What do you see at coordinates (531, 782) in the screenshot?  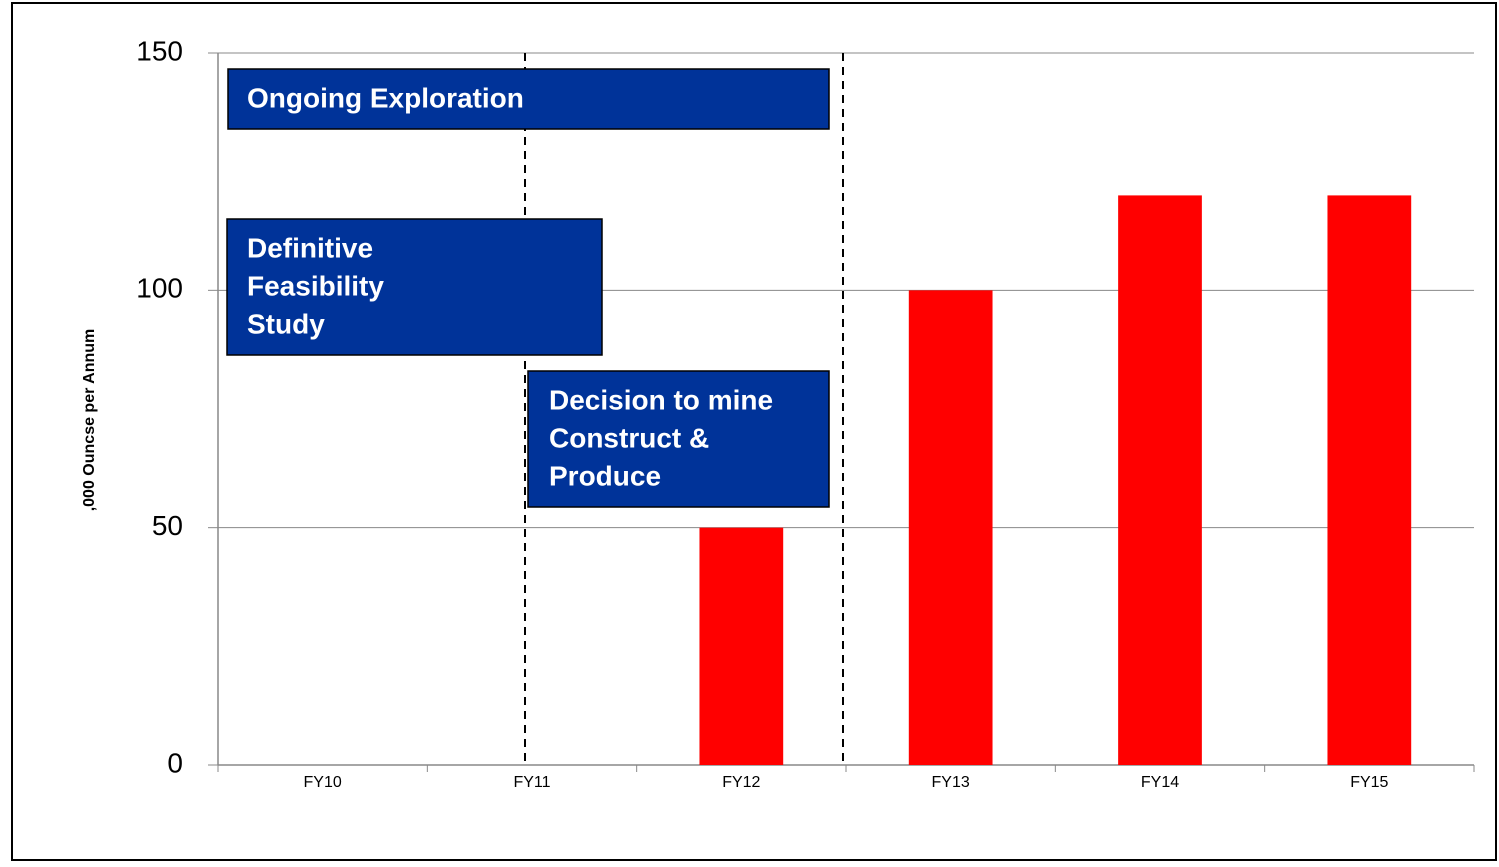 I see `x-tick-label: FY11` at bounding box center [531, 782].